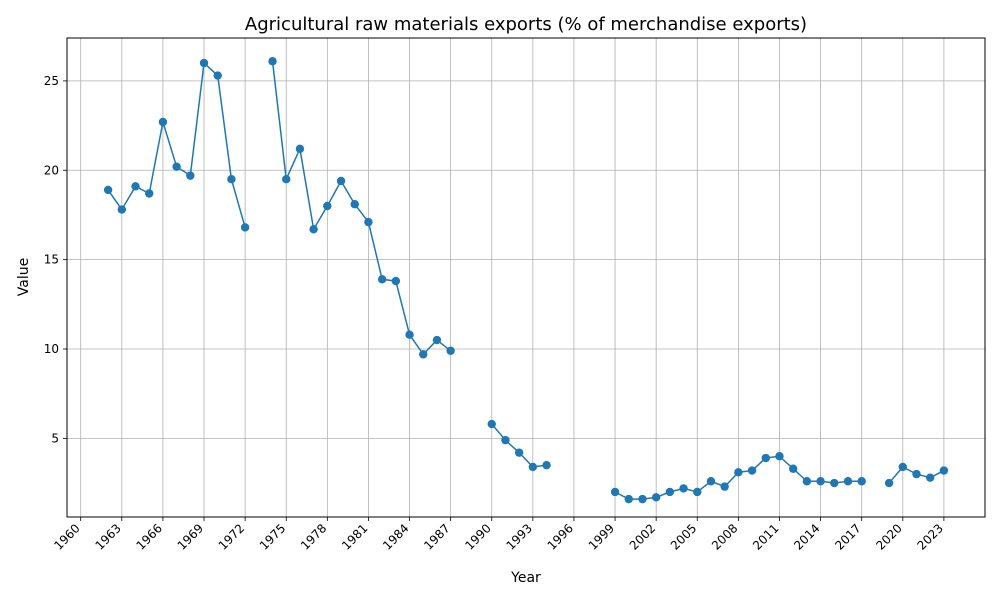 This screenshot has width=1000, height=600. What do you see at coordinates (24, 277) in the screenshot?
I see `y-axis-label: Value` at bounding box center [24, 277].